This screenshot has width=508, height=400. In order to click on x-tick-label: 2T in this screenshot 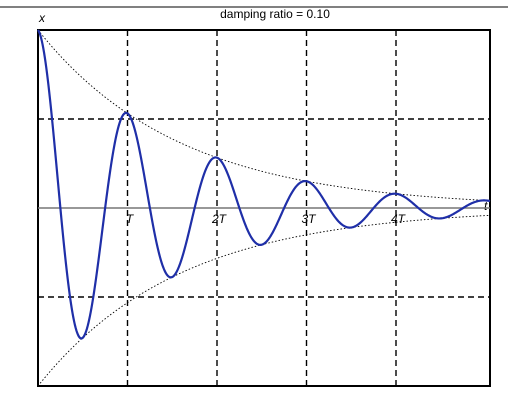, I will do `click(219, 219)`.